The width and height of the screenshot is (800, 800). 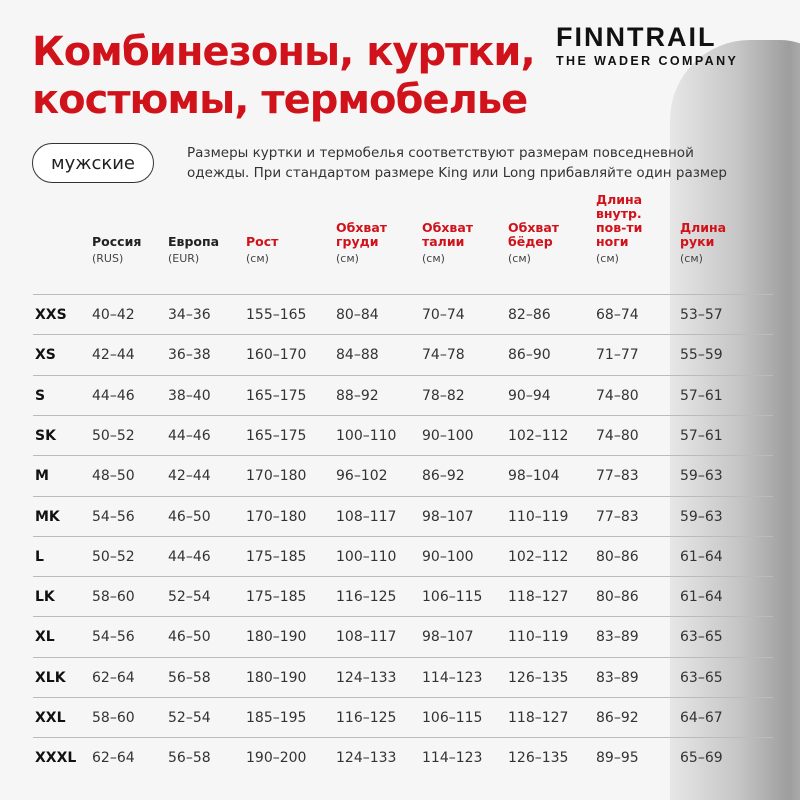 I want to click on table-cell: 185–195, so click(x=276, y=718).